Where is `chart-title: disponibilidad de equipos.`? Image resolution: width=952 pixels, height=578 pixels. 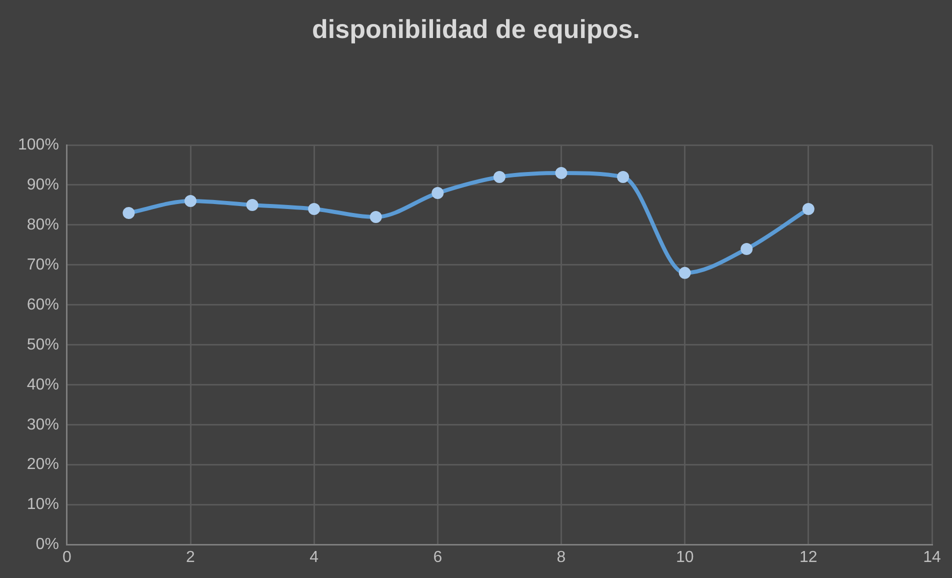 chart-title: disponibilidad de equipos. is located at coordinates (476, 29).